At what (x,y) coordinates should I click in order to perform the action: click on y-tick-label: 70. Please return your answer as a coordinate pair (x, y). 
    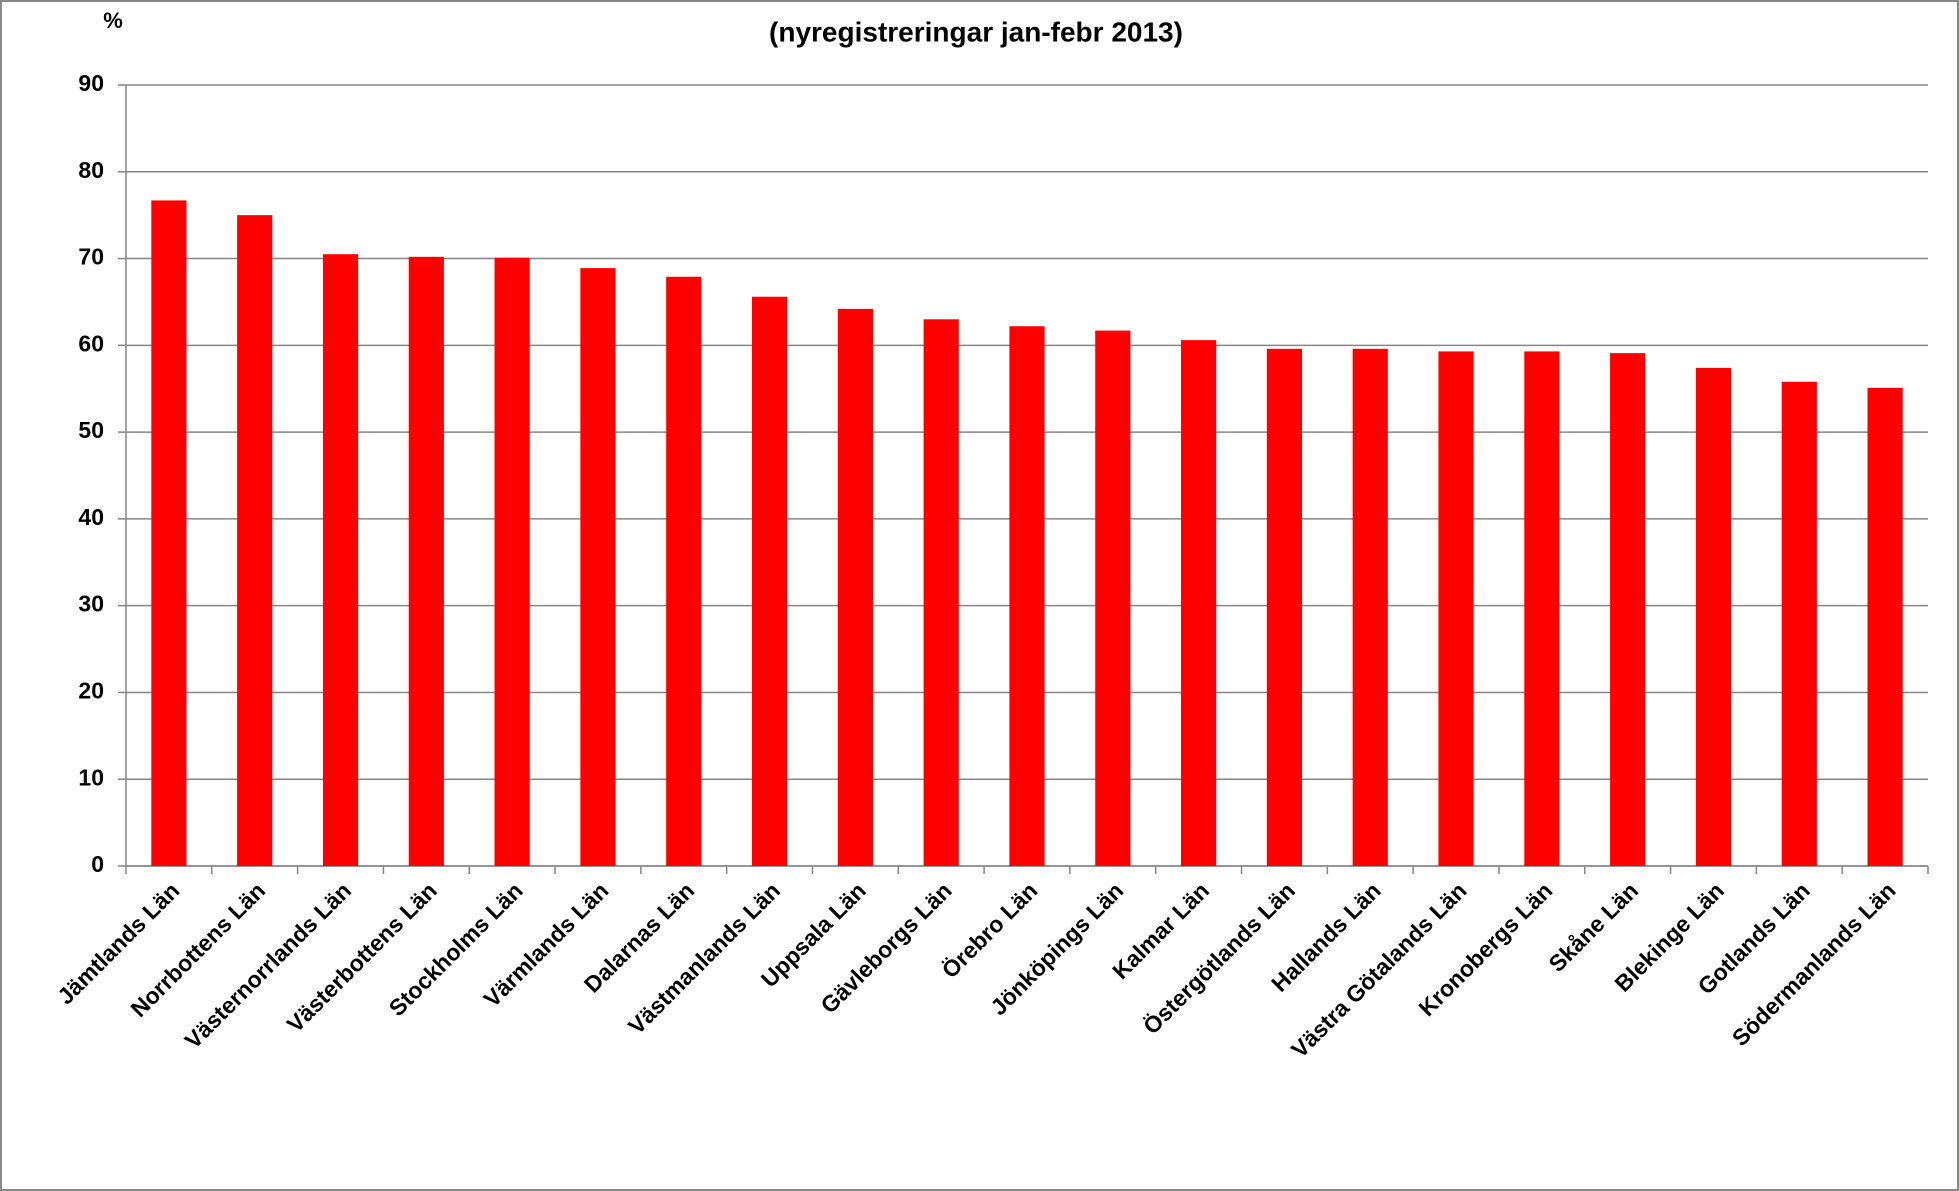
    Looking at the image, I should click on (91, 257).